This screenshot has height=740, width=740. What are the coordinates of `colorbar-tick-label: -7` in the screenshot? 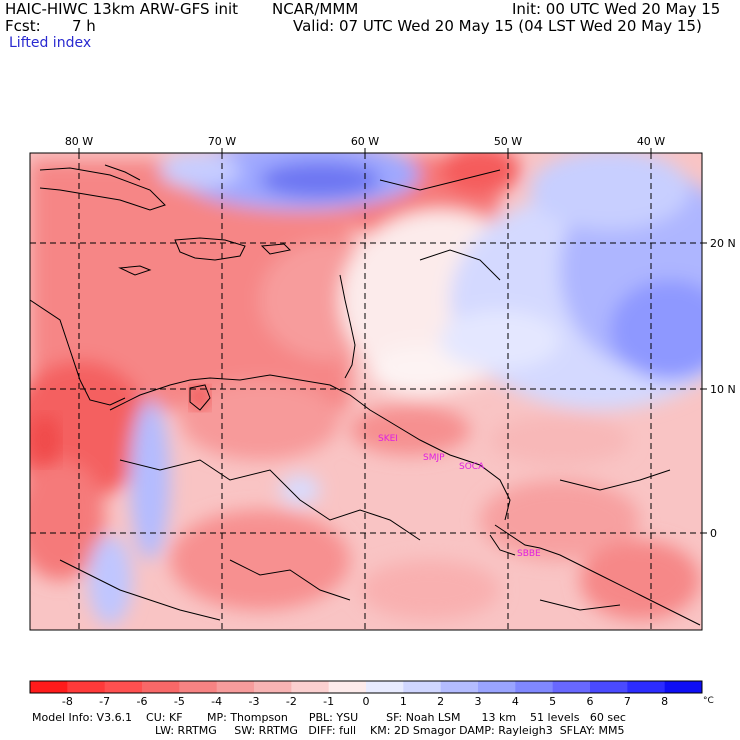 It's located at (104, 701).